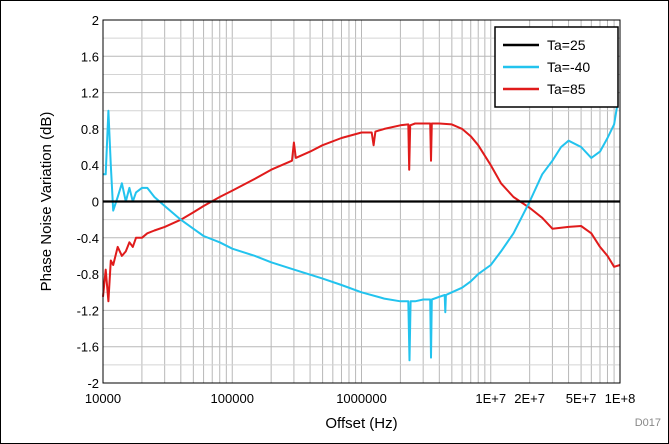  What do you see at coordinates (620, 398) in the screenshot?
I see `x-tick-label: 1E+8` at bounding box center [620, 398].